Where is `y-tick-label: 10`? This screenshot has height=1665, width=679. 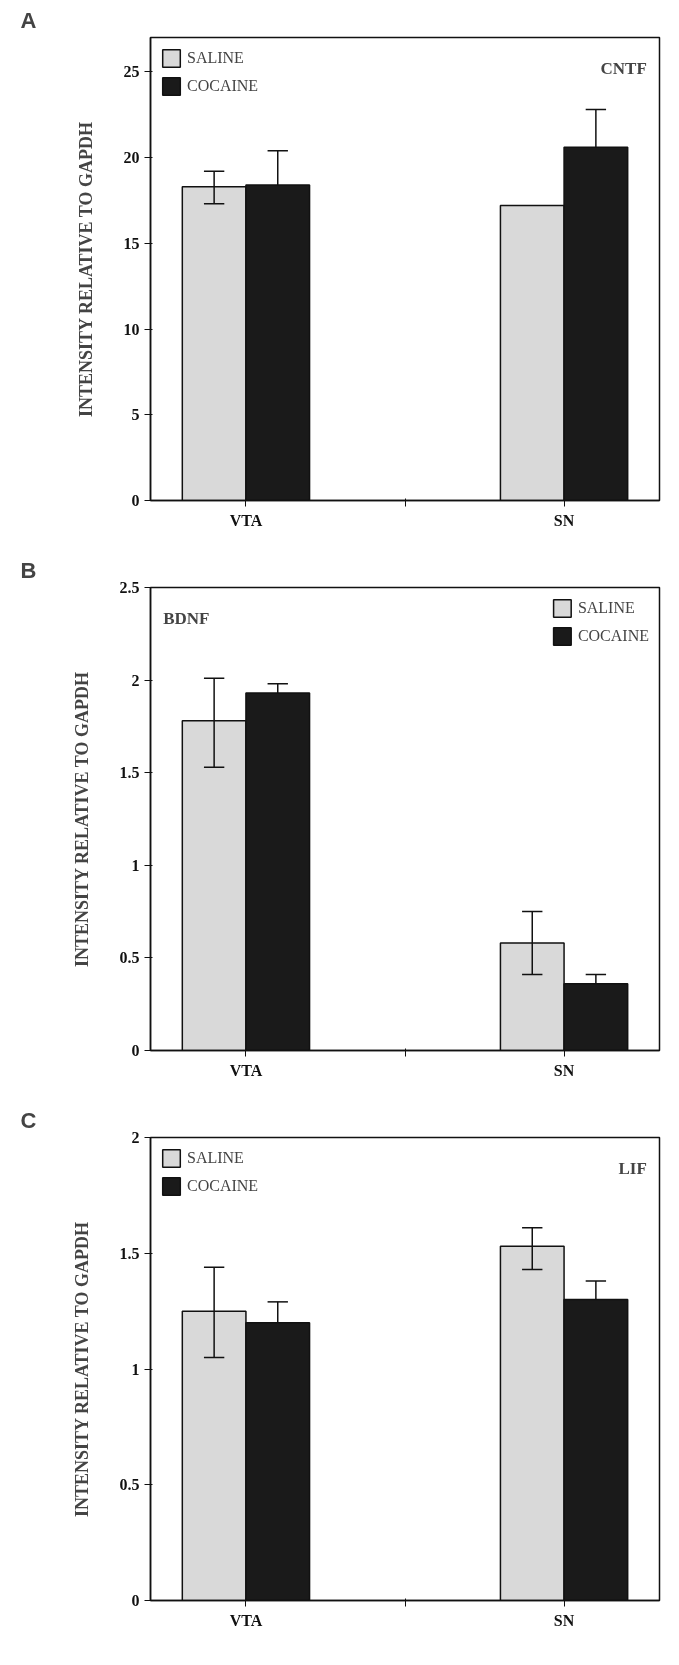
y-tick-label: 10 is located at coordinates (131, 329).